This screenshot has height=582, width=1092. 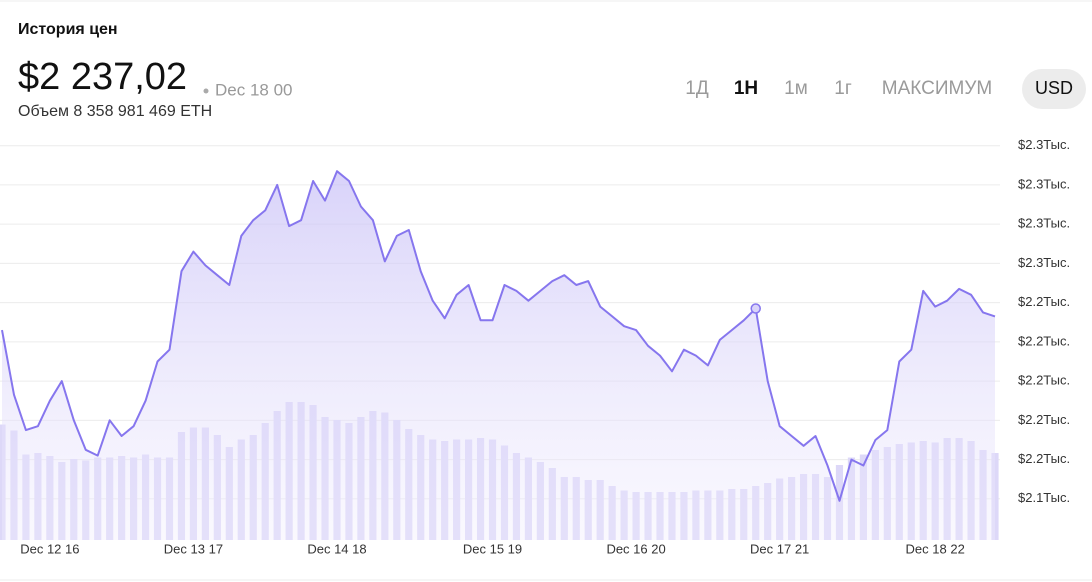 I want to click on range-button: 1м, so click(x=796, y=88).